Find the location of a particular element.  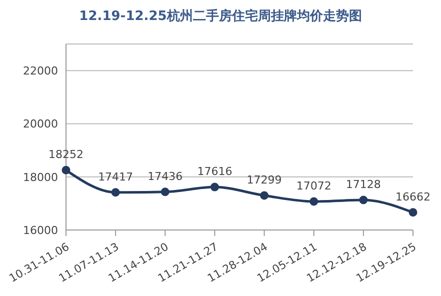

data-label: 18252 is located at coordinates (66, 155).